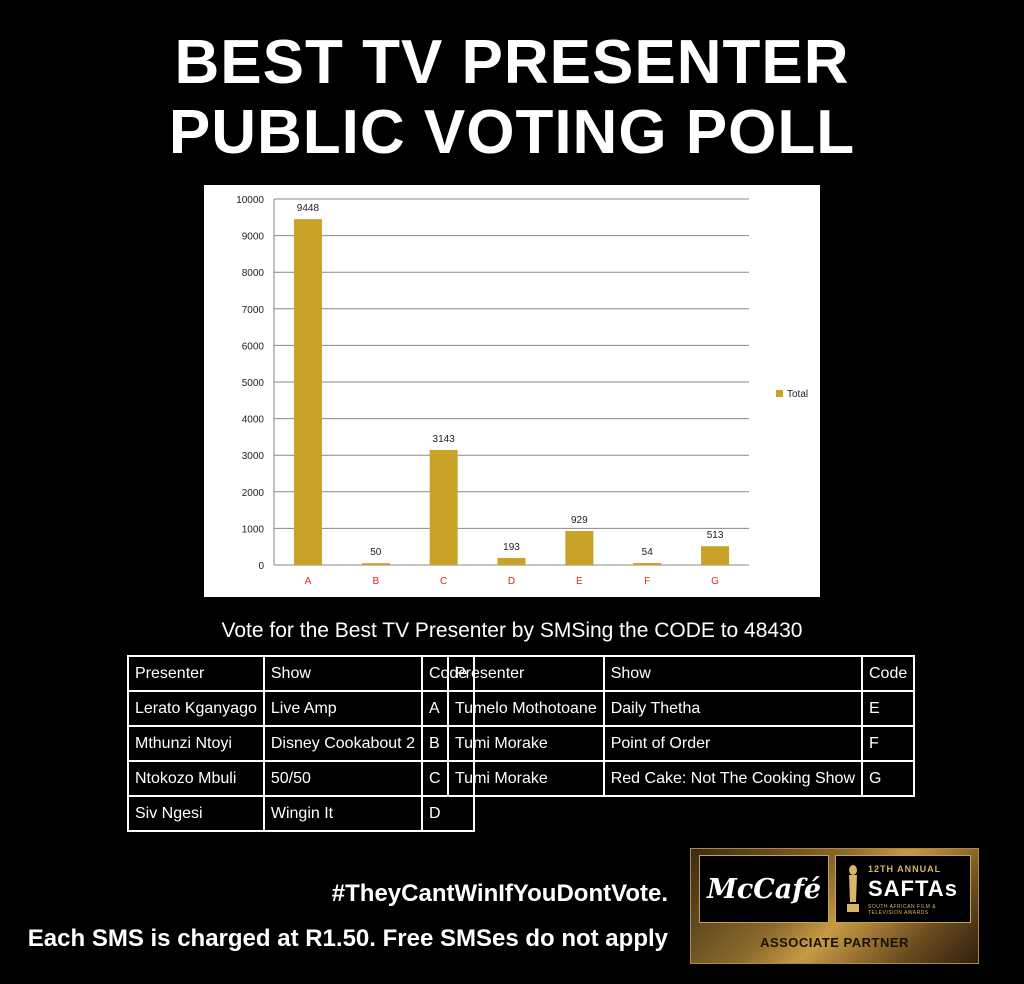 This screenshot has width=1024, height=984. I want to click on table-cell: Wingin It, so click(342, 813).